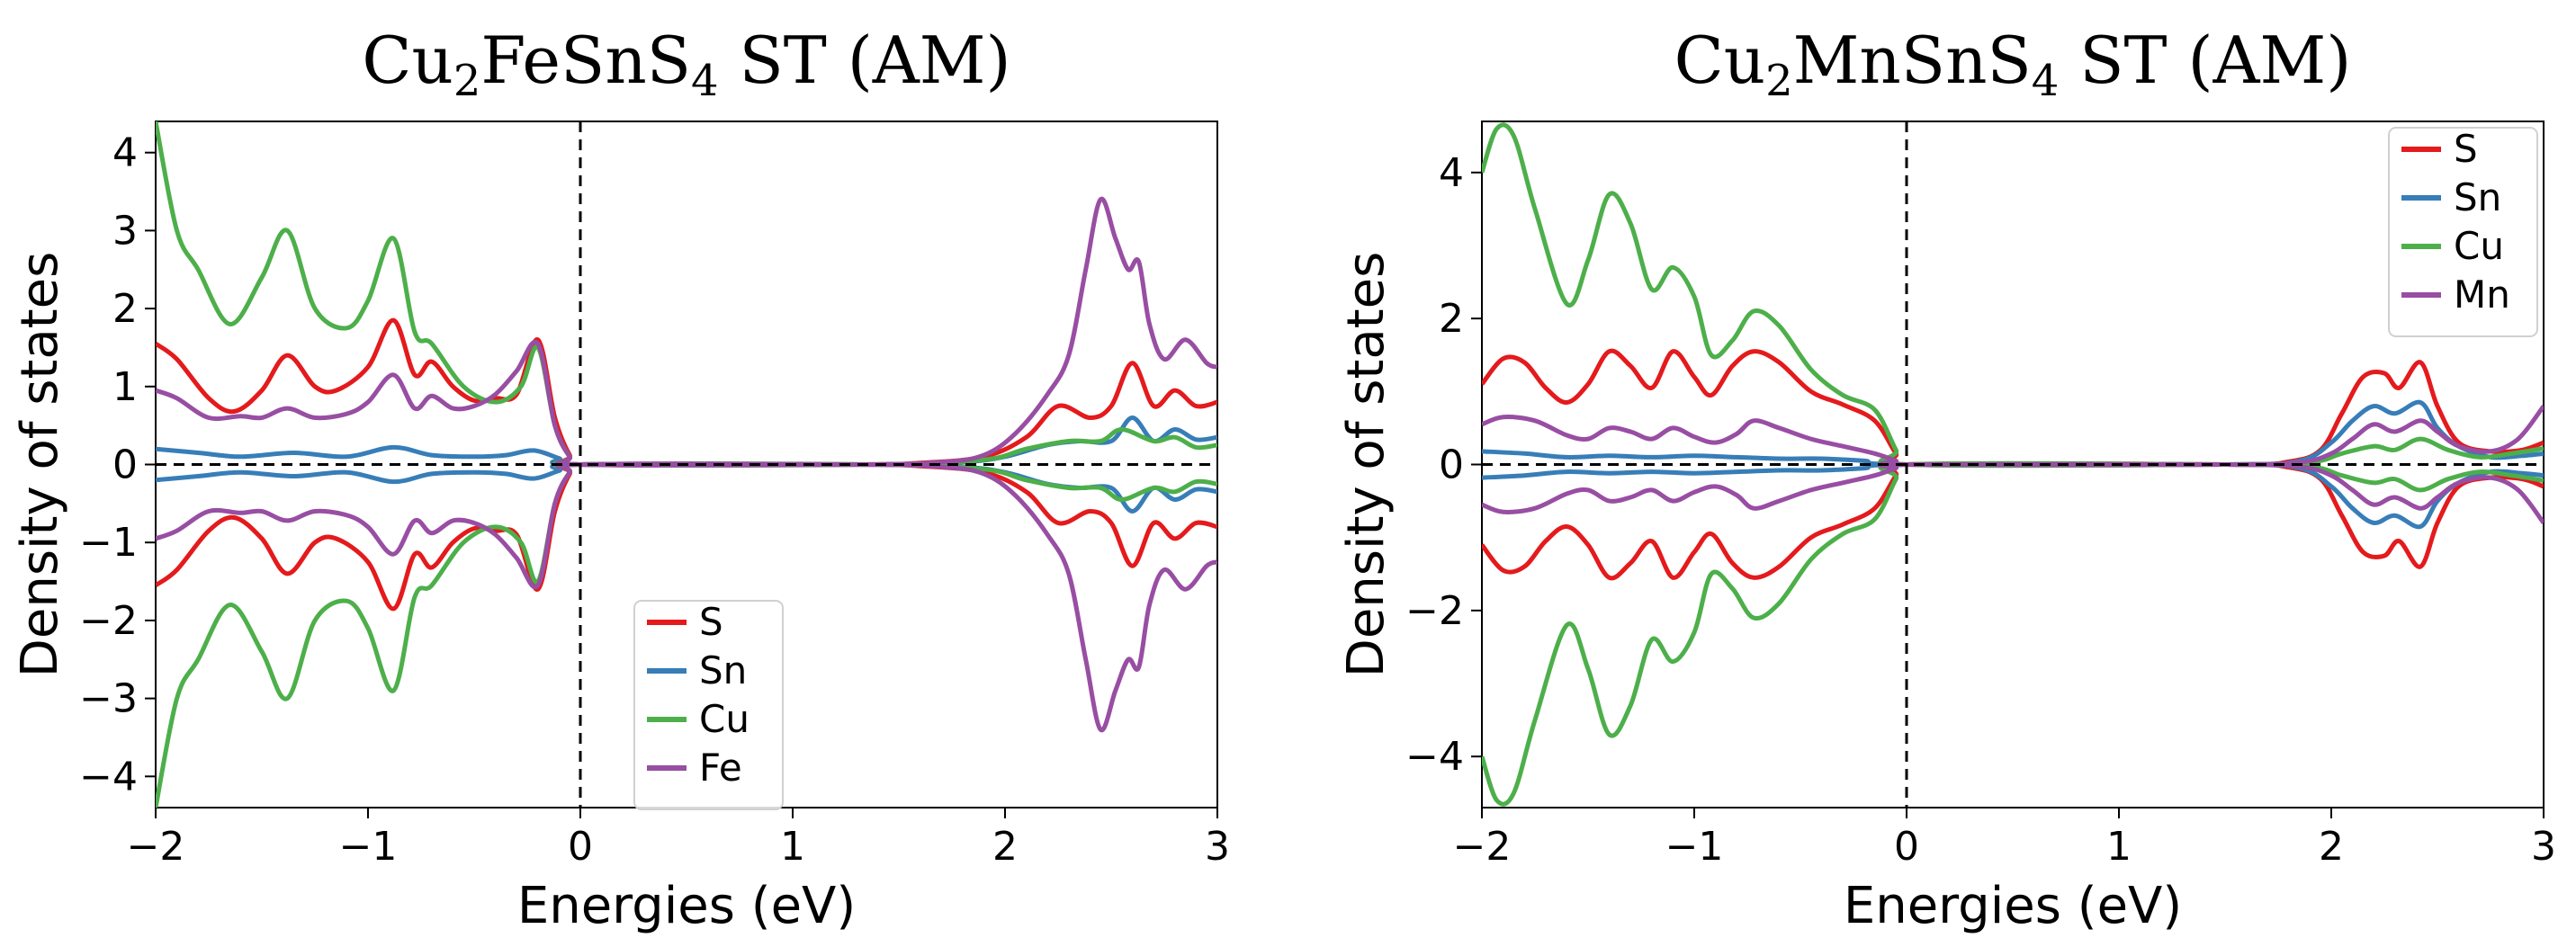 Image resolution: width=2576 pixels, height=938 pixels. What do you see at coordinates (687, 332) in the screenshot?
I see `series-line-fe-up` at bounding box center [687, 332].